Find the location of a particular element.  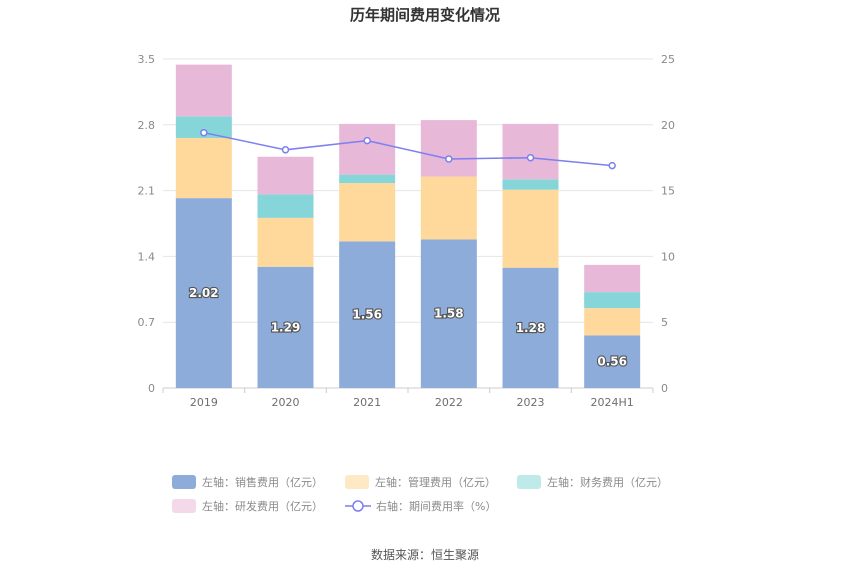

x-tick-label: 2022 is located at coordinates (449, 402).